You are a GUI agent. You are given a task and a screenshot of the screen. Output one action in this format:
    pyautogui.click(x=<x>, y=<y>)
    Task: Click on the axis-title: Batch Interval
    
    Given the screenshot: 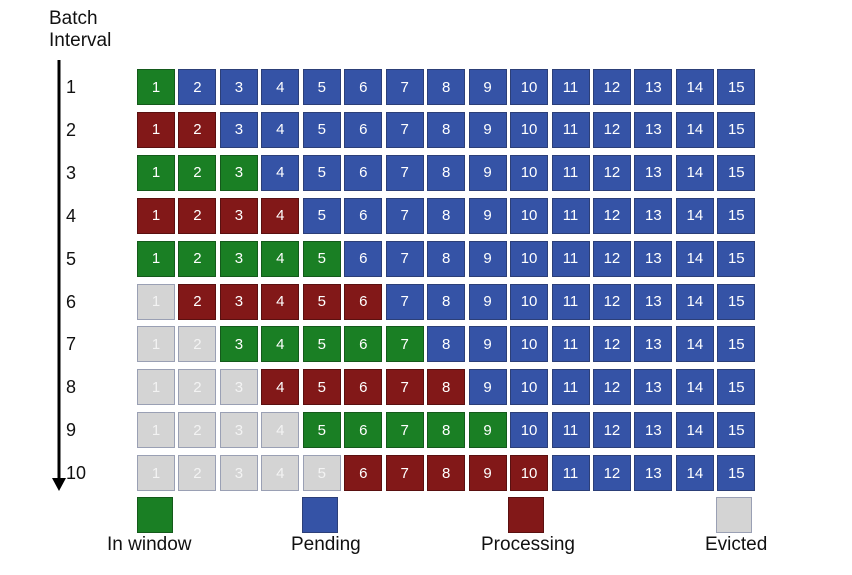 What is the action you would take?
    pyautogui.click(x=80, y=30)
    